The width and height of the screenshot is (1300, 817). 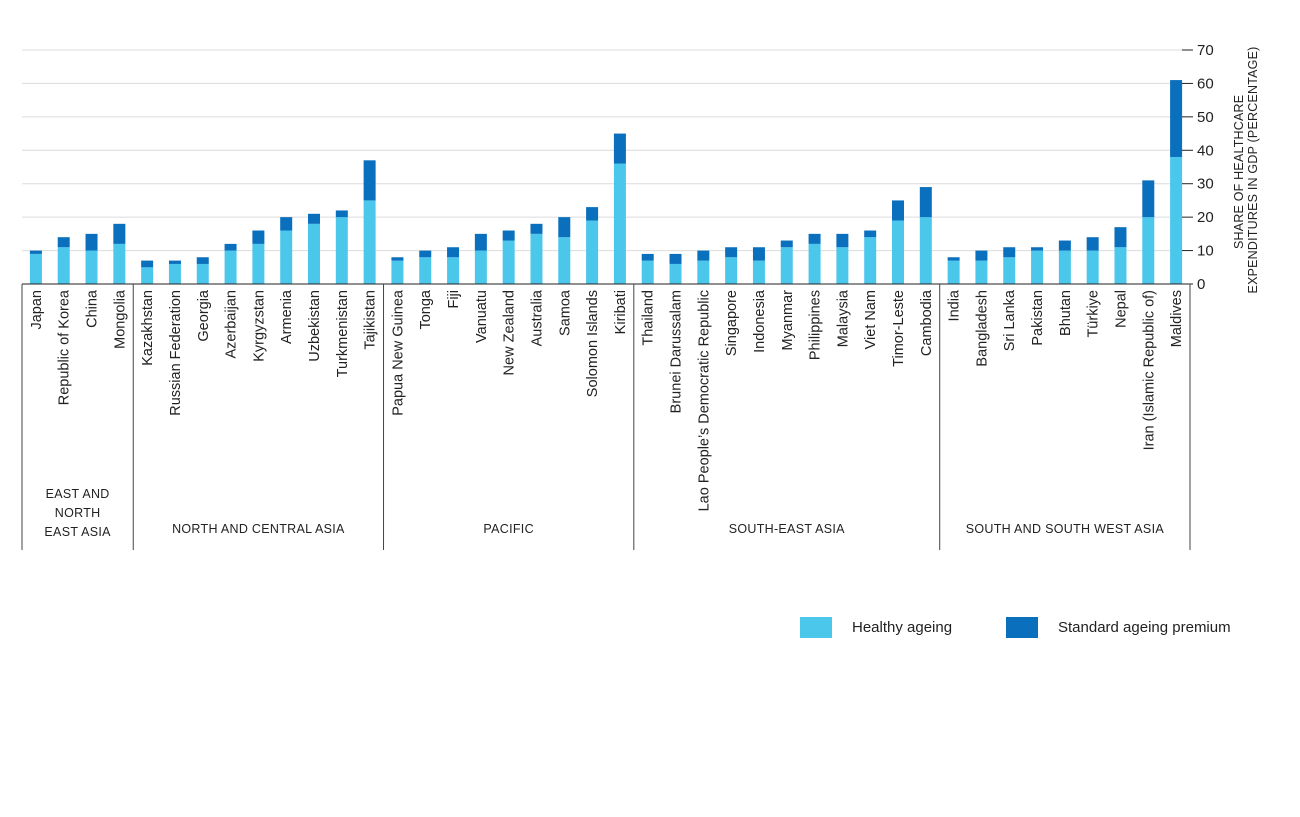 What do you see at coordinates (426, 309) in the screenshot?
I see `category-label: Tonga` at bounding box center [426, 309].